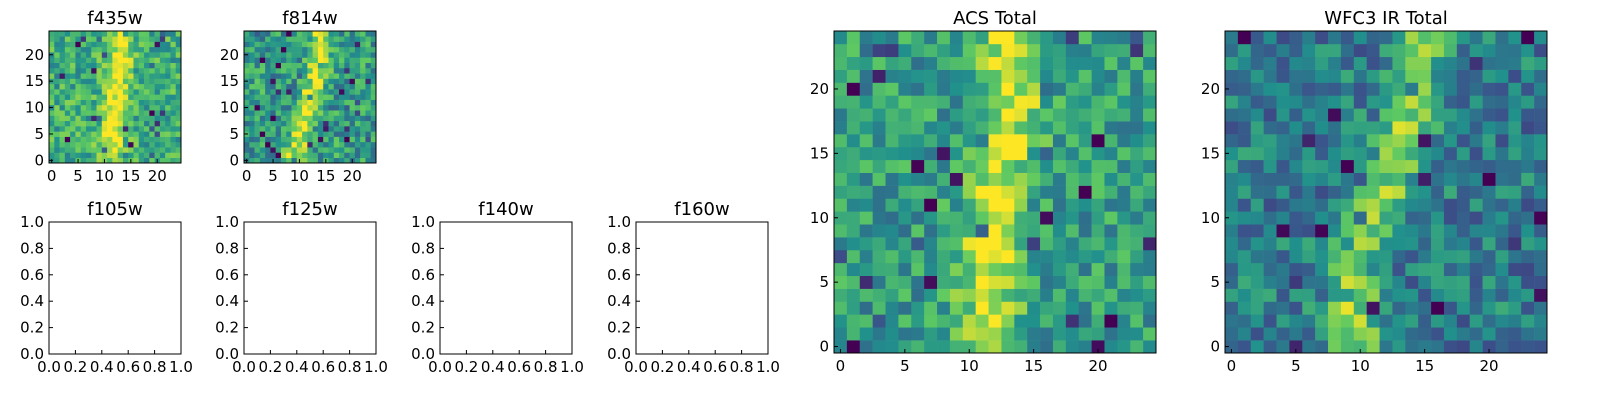  Describe the element at coordinates (104, 176) in the screenshot. I see `x-tick-label: 10` at that location.